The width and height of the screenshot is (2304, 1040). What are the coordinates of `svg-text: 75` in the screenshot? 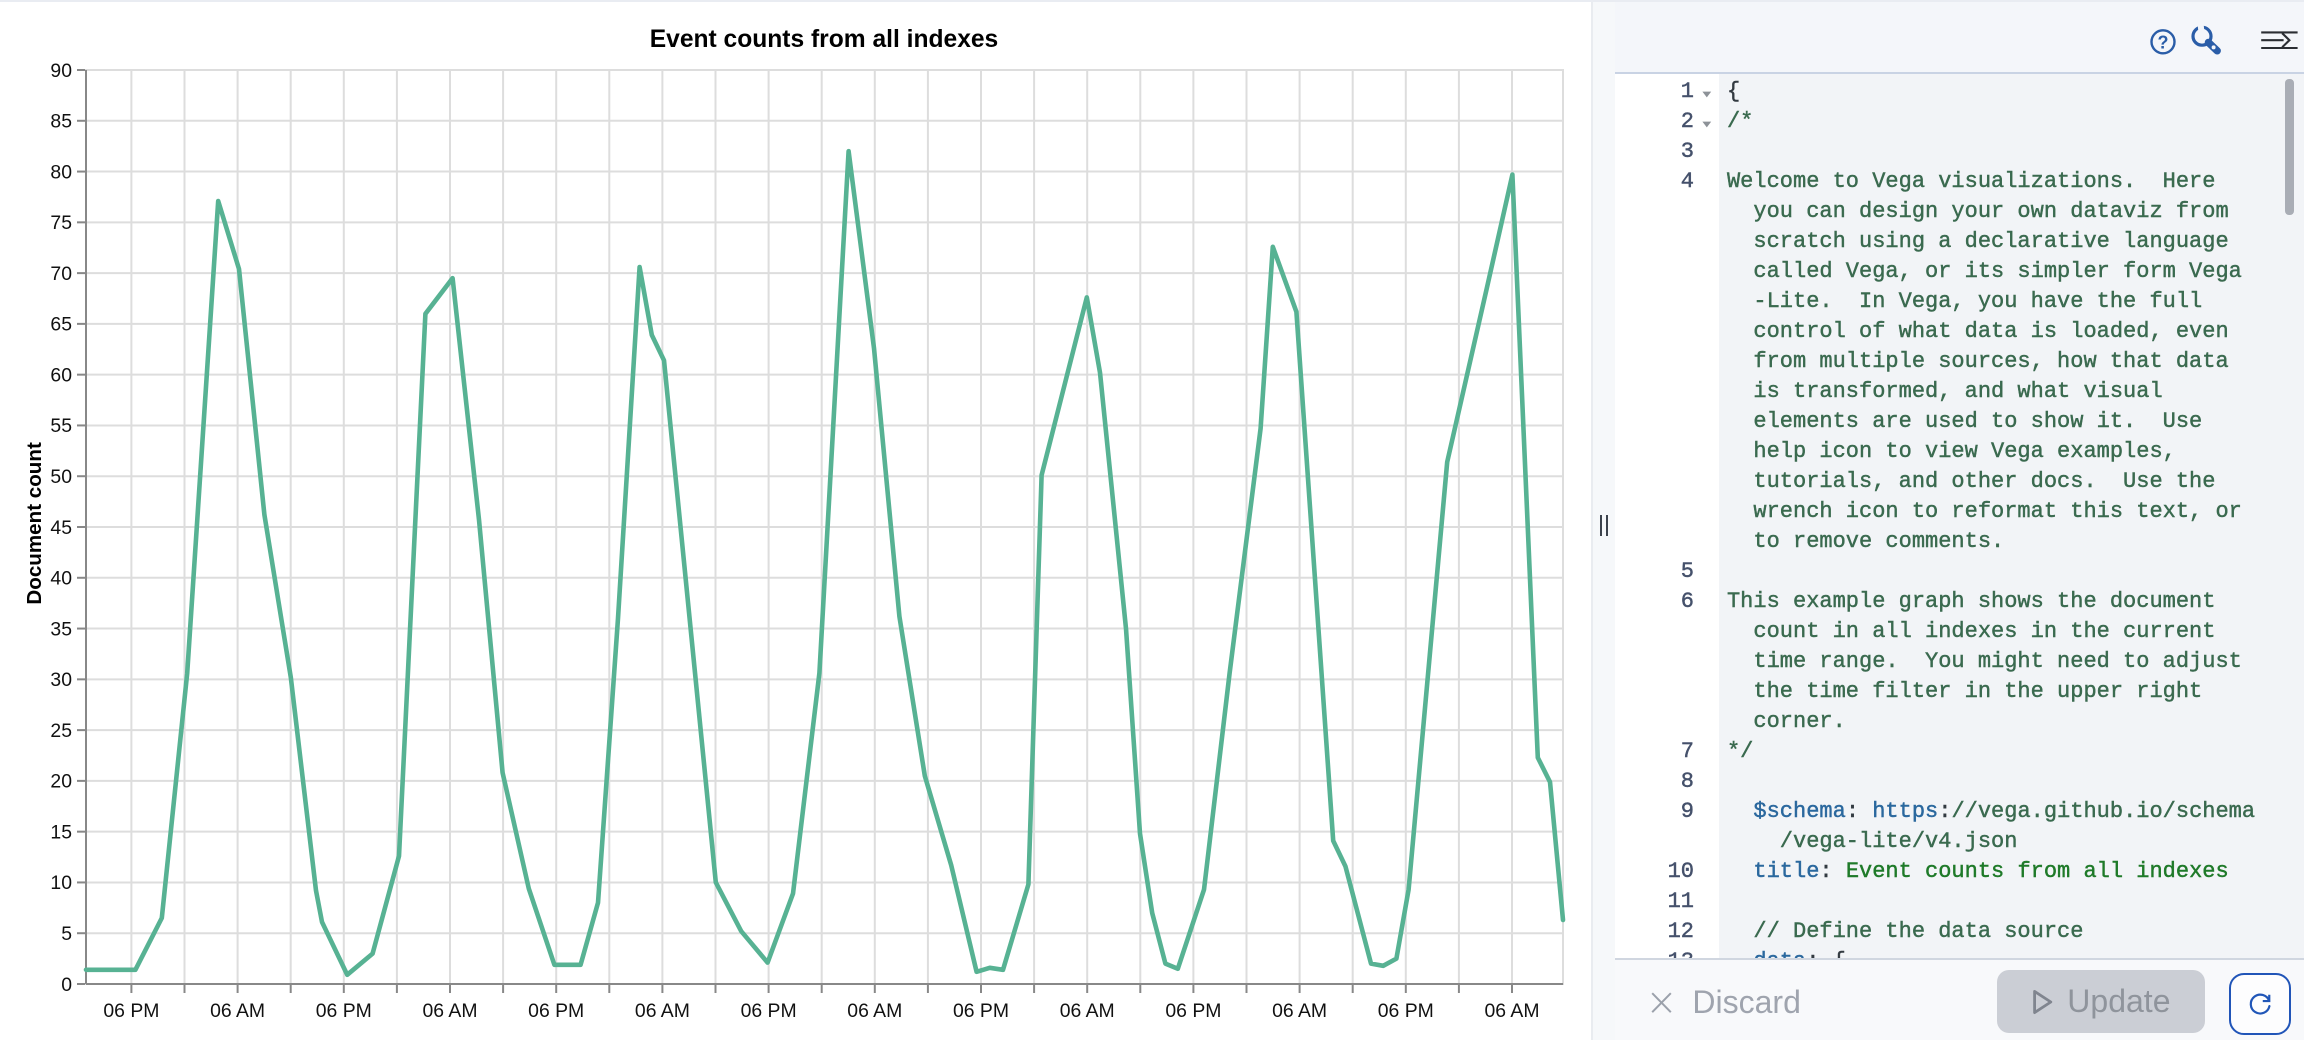 It's located at (61, 223).